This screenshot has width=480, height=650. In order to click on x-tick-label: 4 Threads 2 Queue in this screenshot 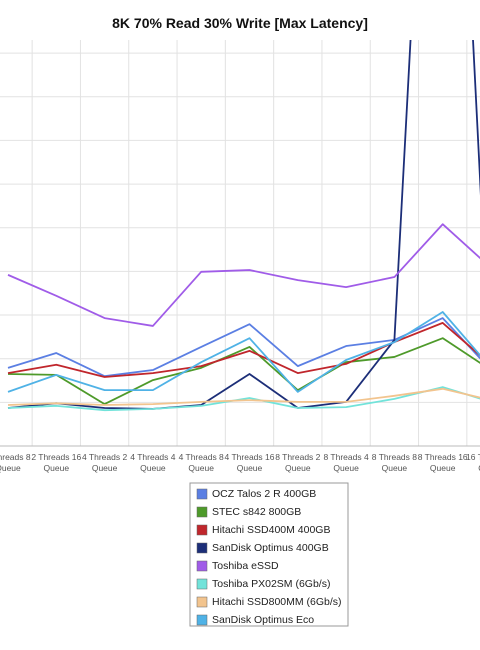, I will do `click(104, 462)`.